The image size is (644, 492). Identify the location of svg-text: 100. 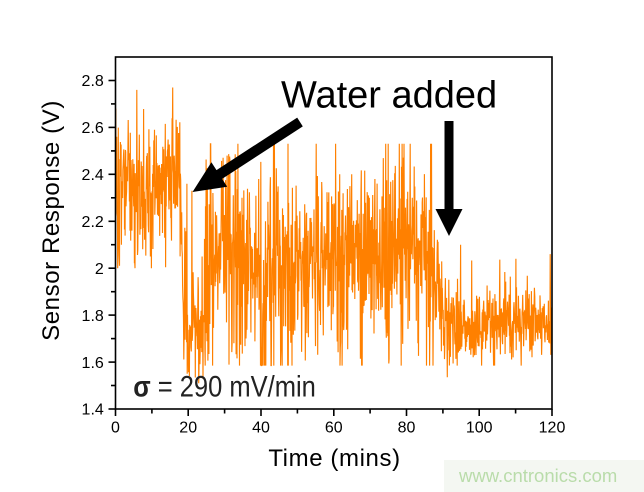
(479, 428).